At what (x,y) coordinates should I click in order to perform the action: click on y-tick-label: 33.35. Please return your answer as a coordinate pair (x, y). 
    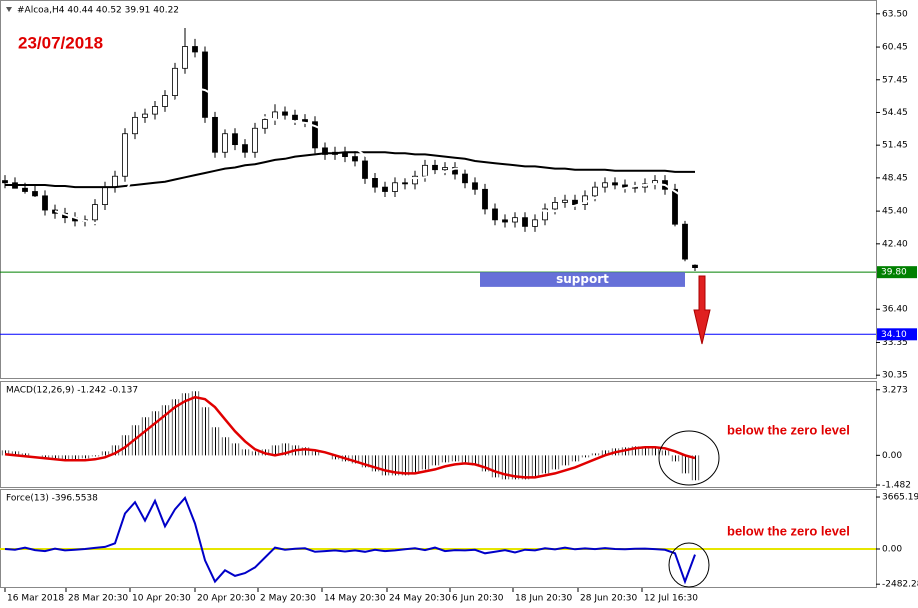
    Looking at the image, I should click on (895, 343).